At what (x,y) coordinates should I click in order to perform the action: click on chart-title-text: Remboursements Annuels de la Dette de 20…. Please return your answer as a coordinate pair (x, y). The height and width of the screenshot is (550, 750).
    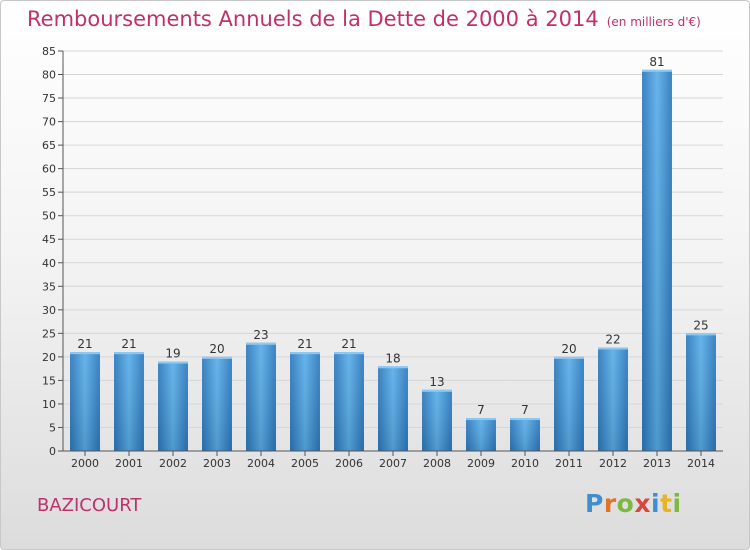
    Looking at the image, I should click on (313, 19).